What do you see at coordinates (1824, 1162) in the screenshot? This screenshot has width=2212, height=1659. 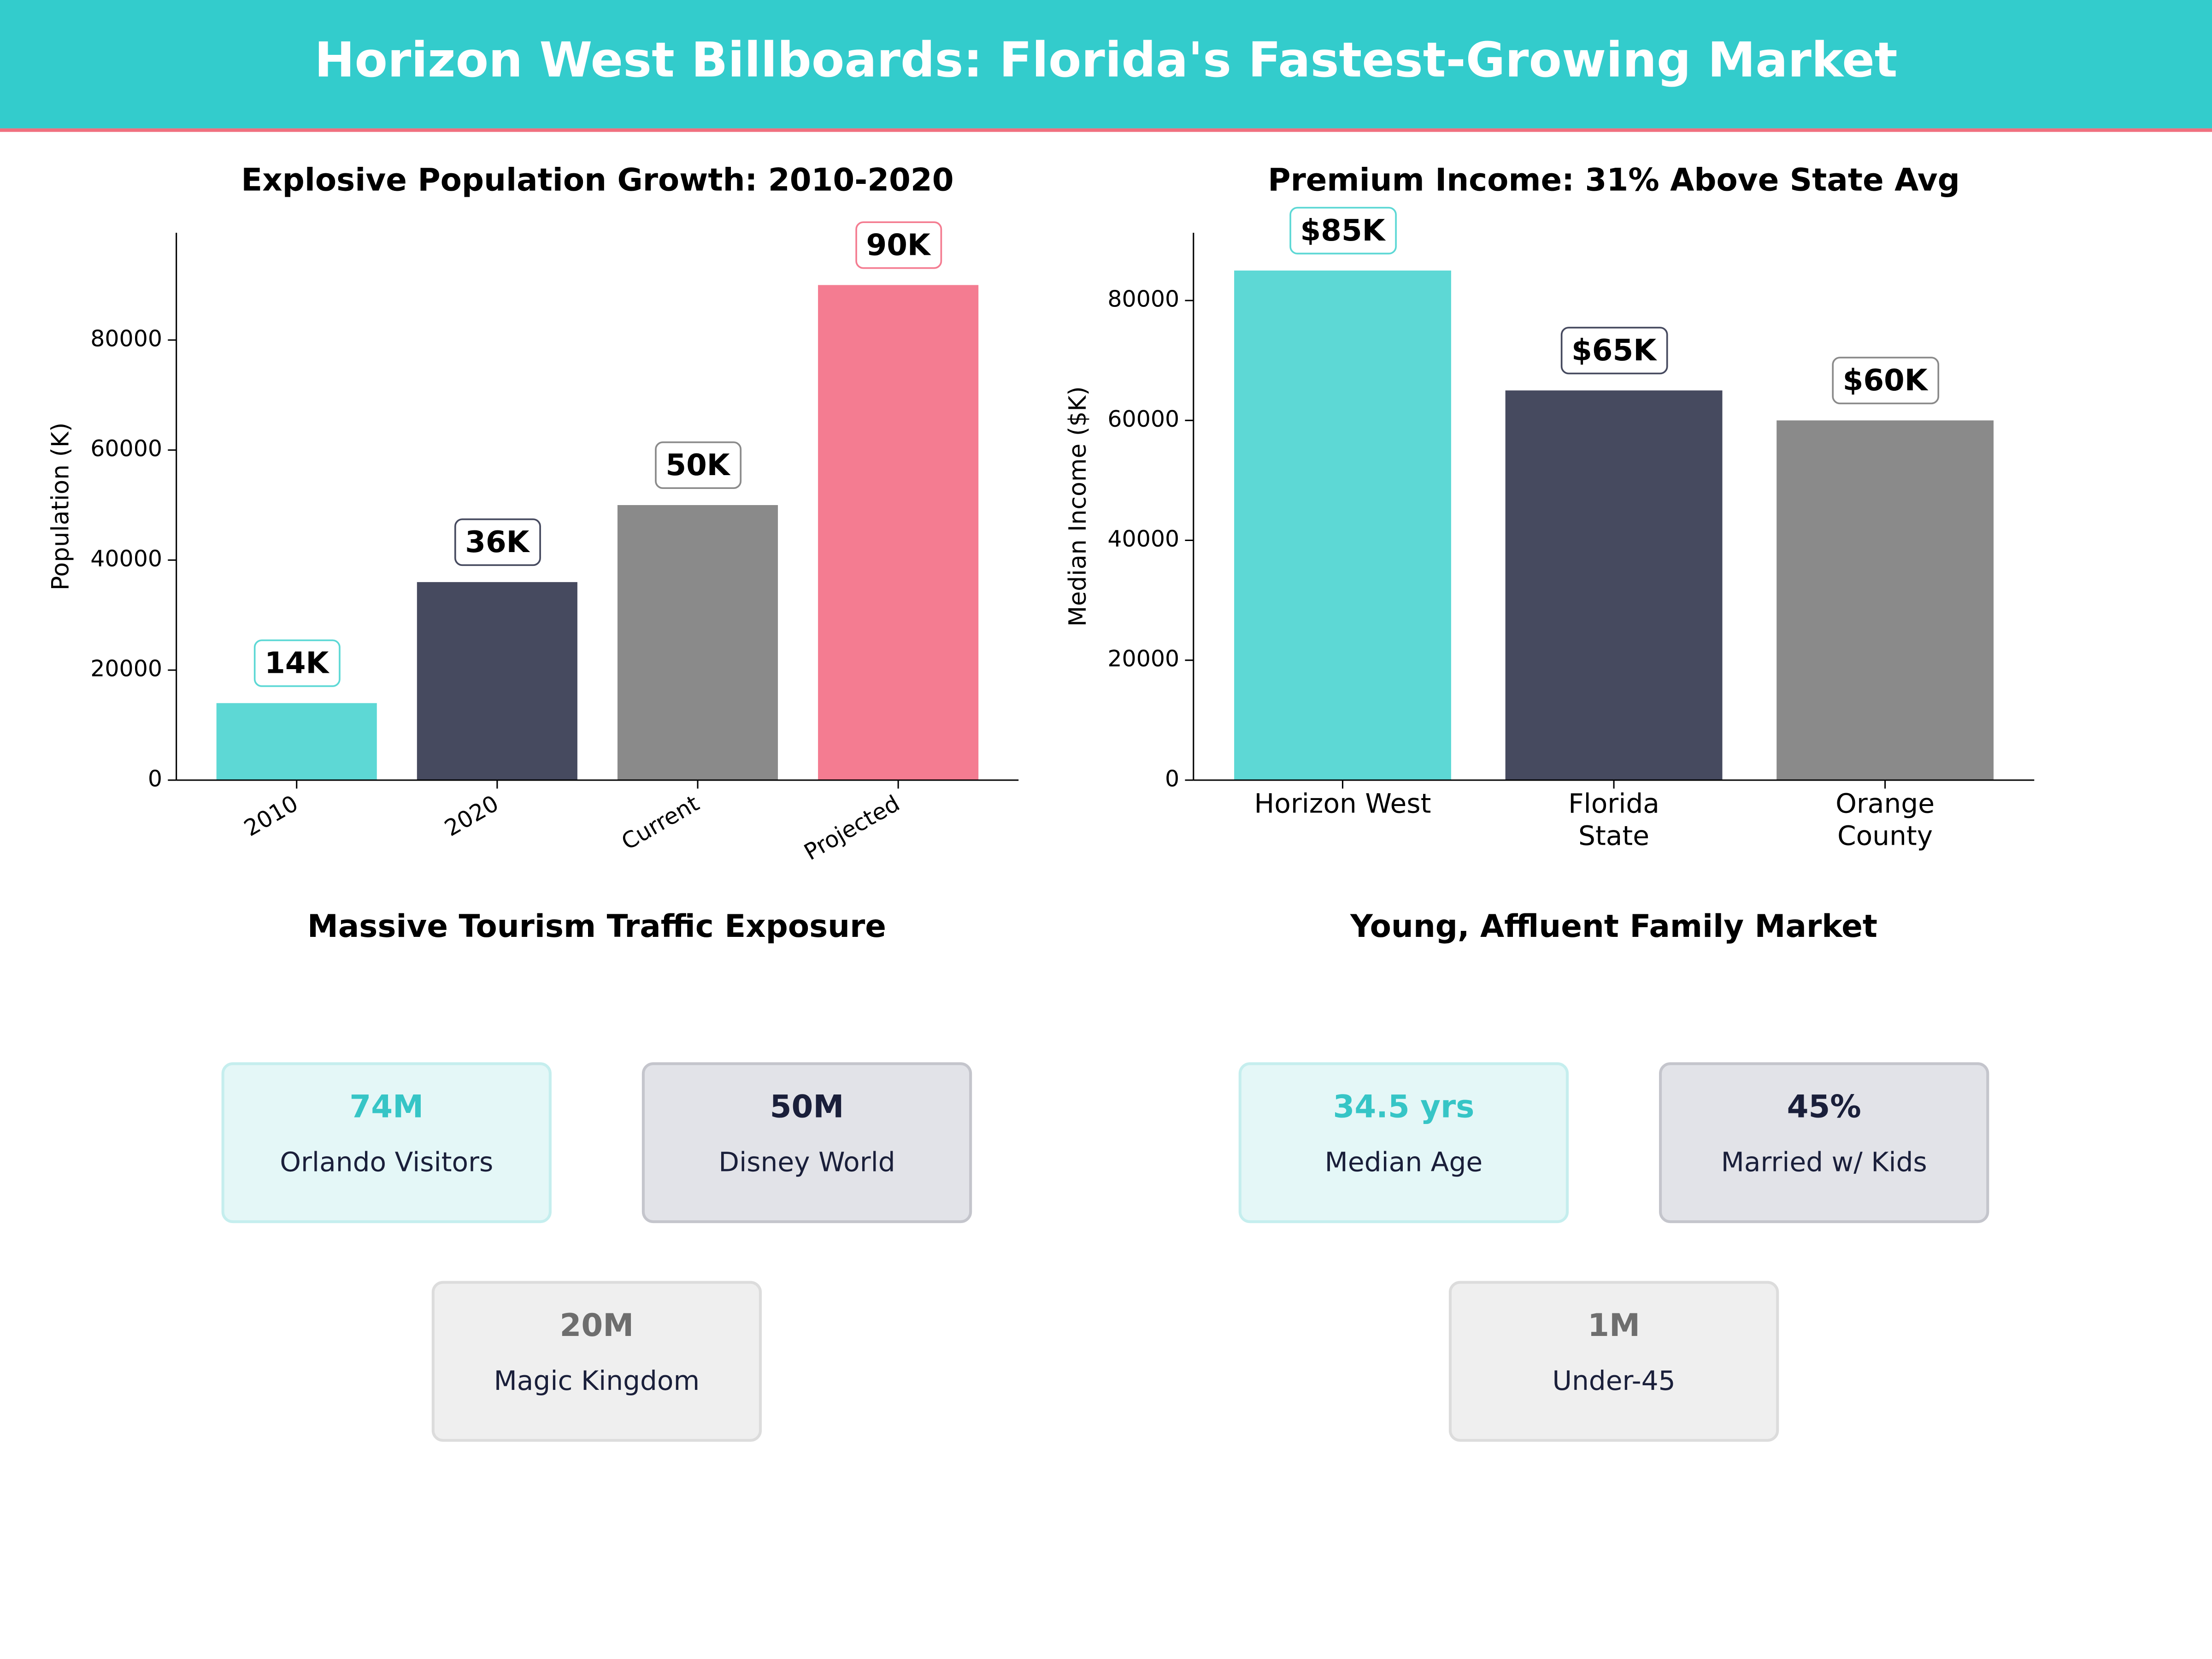 I see `stat-label: Married w/ Kids` at bounding box center [1824, 1162].